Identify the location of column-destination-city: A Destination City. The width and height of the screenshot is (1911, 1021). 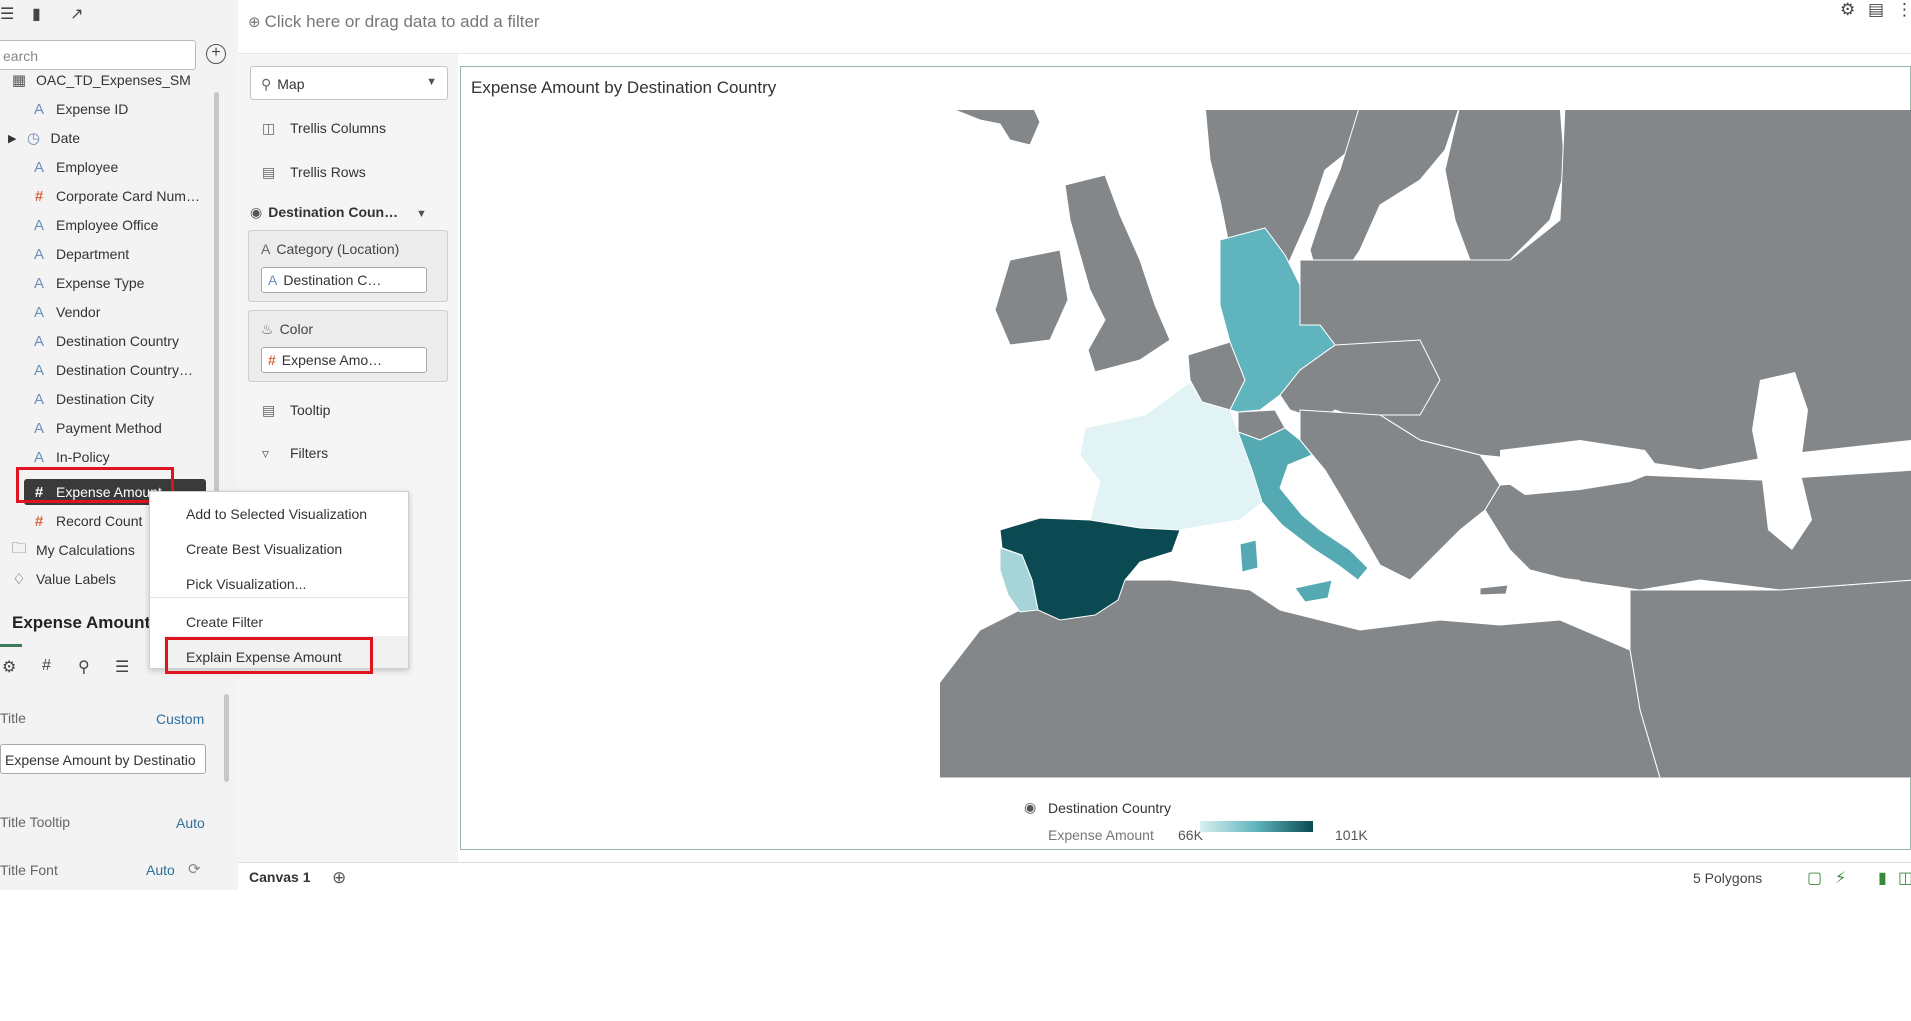
(91, 399).